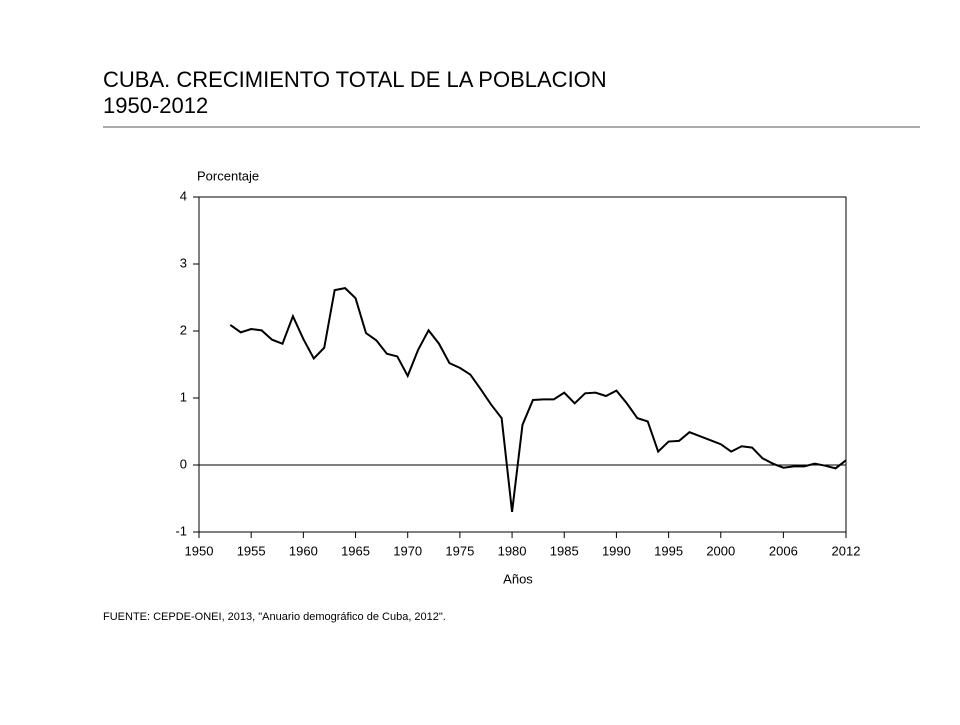 This screenshot has width=960, height=725. I want to click on y-tick-label: 0, so click(183, 463).